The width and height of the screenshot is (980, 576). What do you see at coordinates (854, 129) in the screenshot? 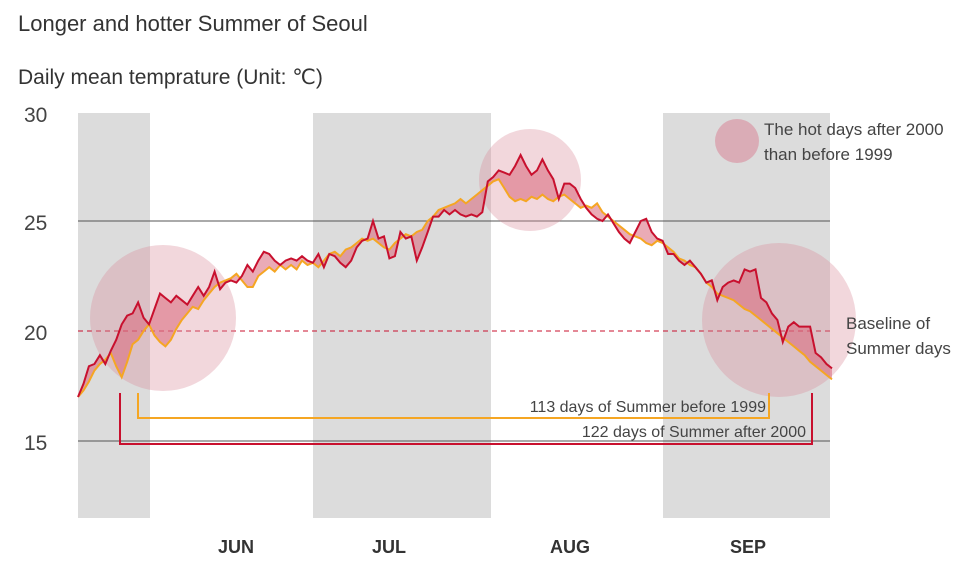
I see `legend-label-line1: The hot days after 2000` at bounding box center [854, 129].